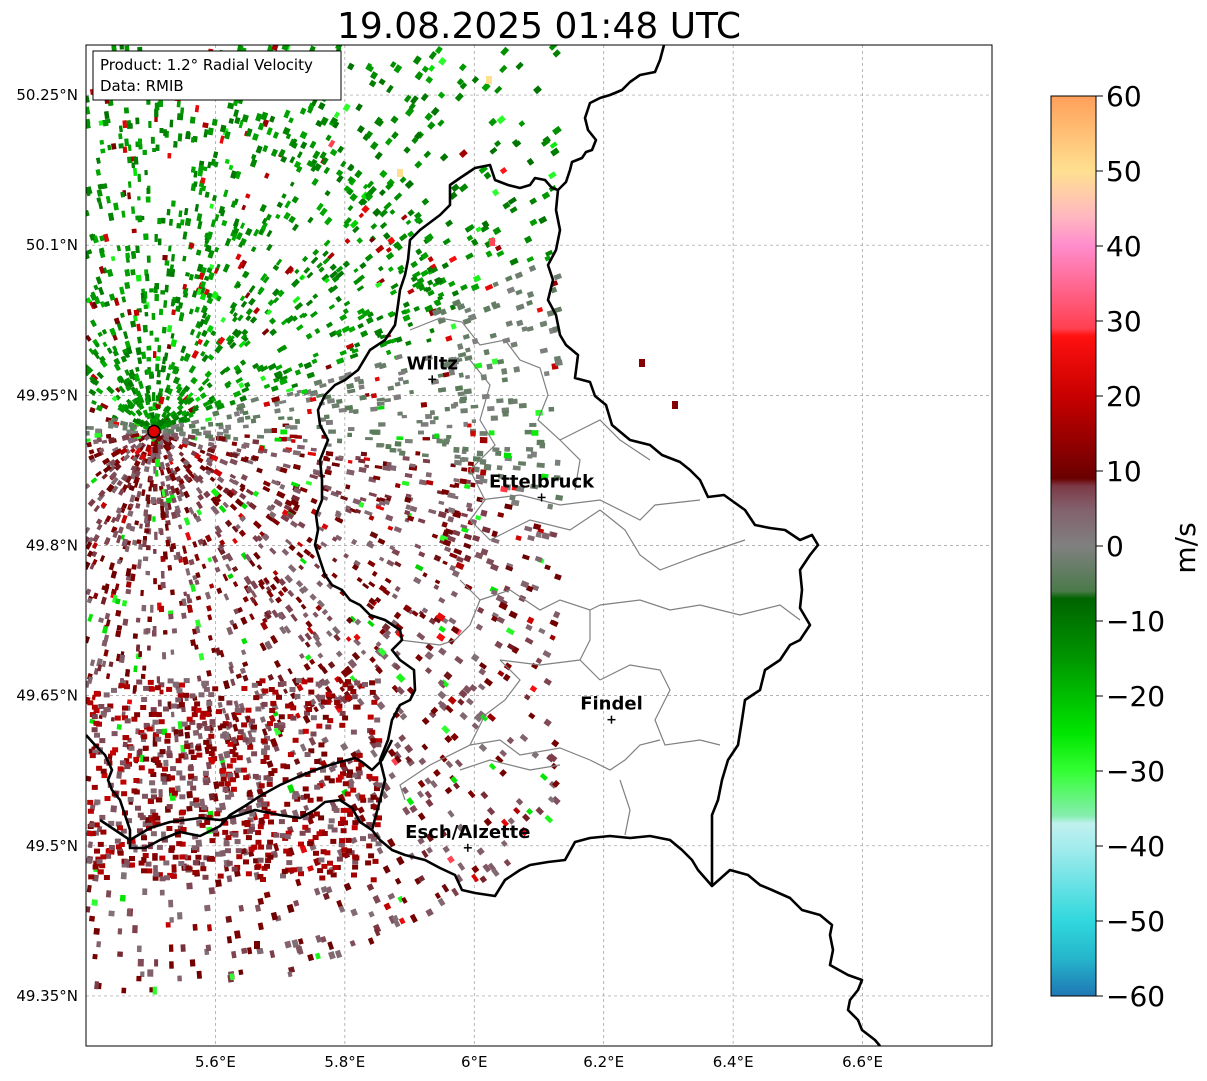 This screenshot has height=1081, width=1207. What do you see at coordinates (47, 95) in the screenshot?
I see `y-tick-label: 50.25°N` at bounding box center [47, 95].